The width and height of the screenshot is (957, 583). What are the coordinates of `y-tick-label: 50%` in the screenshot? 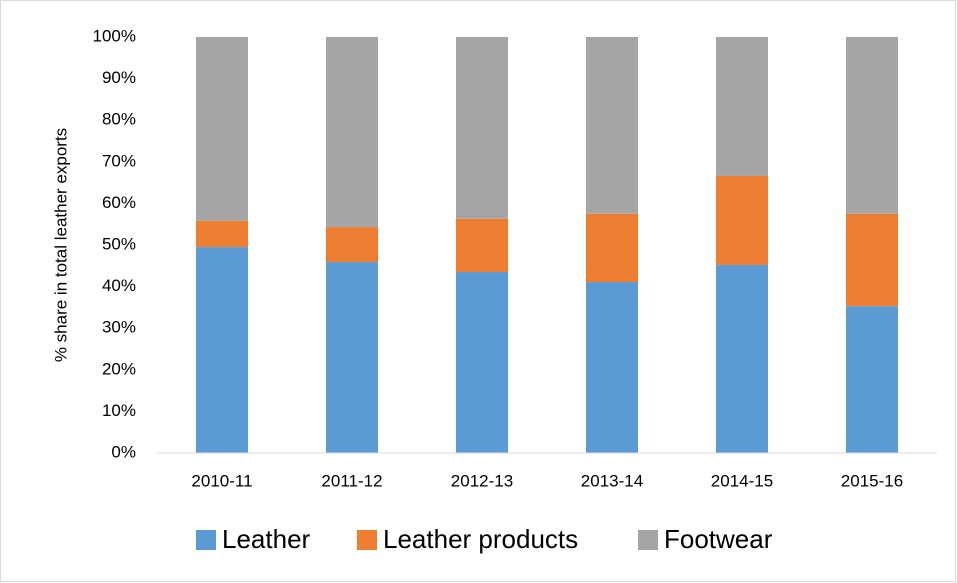 It's located at (119, 243).